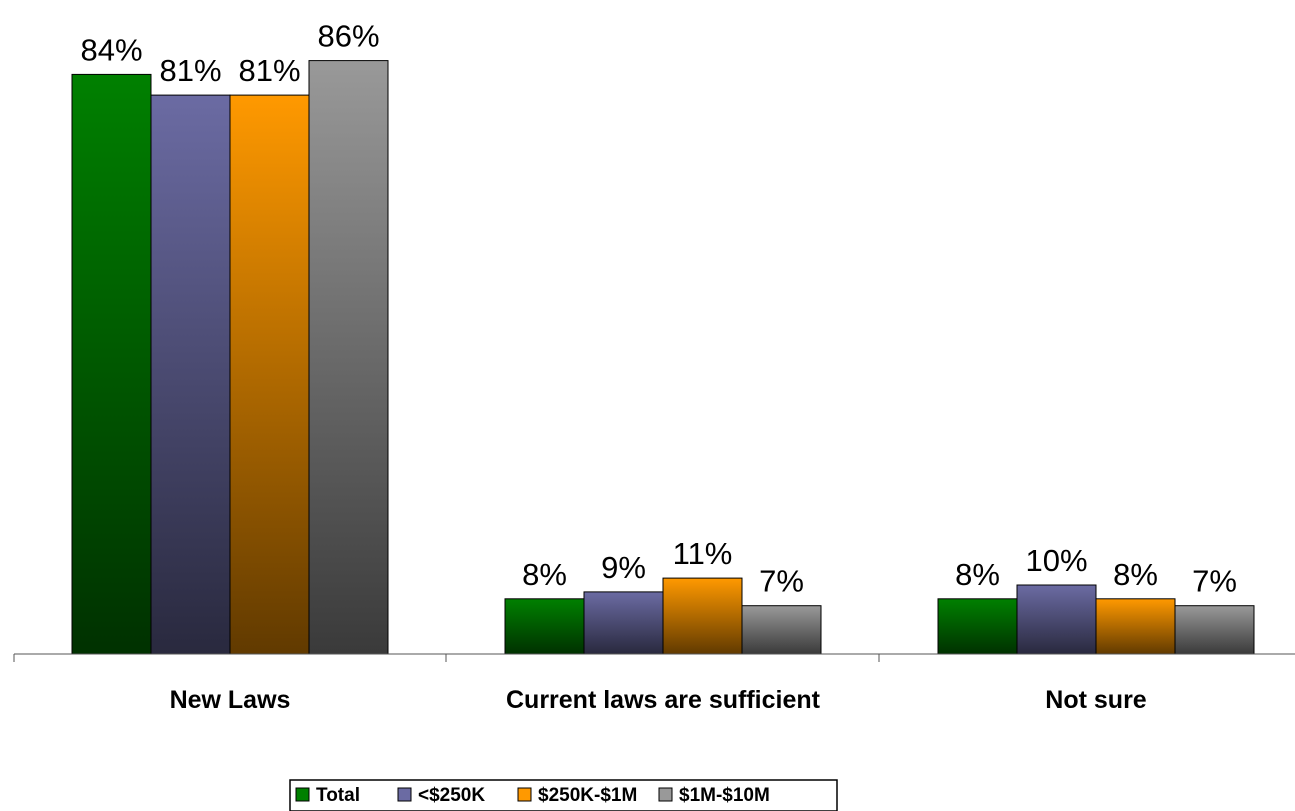 The image size is (1295, 811). Describe the element at coordinates (587, 795) in the screenshot. I see `legend-label-2: $250K-$1M` at that location.